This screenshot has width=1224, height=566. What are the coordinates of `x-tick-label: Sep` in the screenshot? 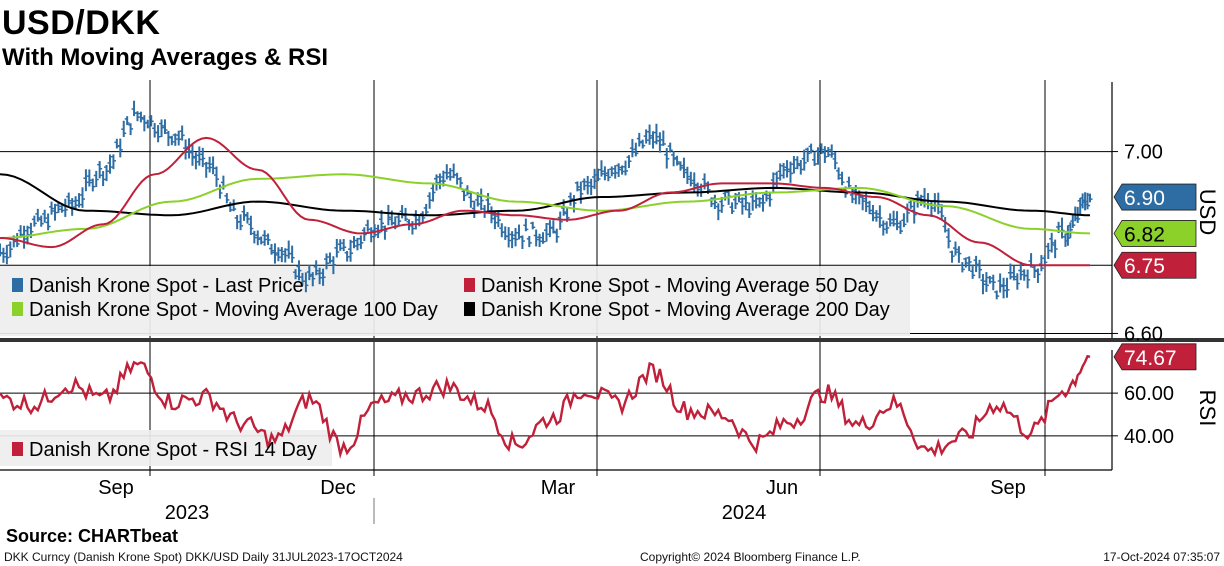 It's located at (116, 488).